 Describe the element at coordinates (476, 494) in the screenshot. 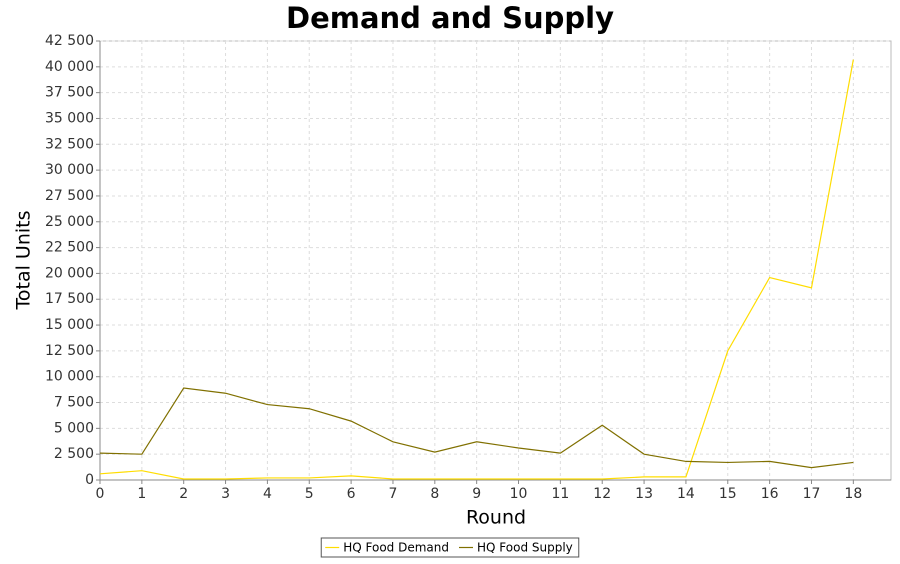

I see `x-tick-label: 9` at that location.